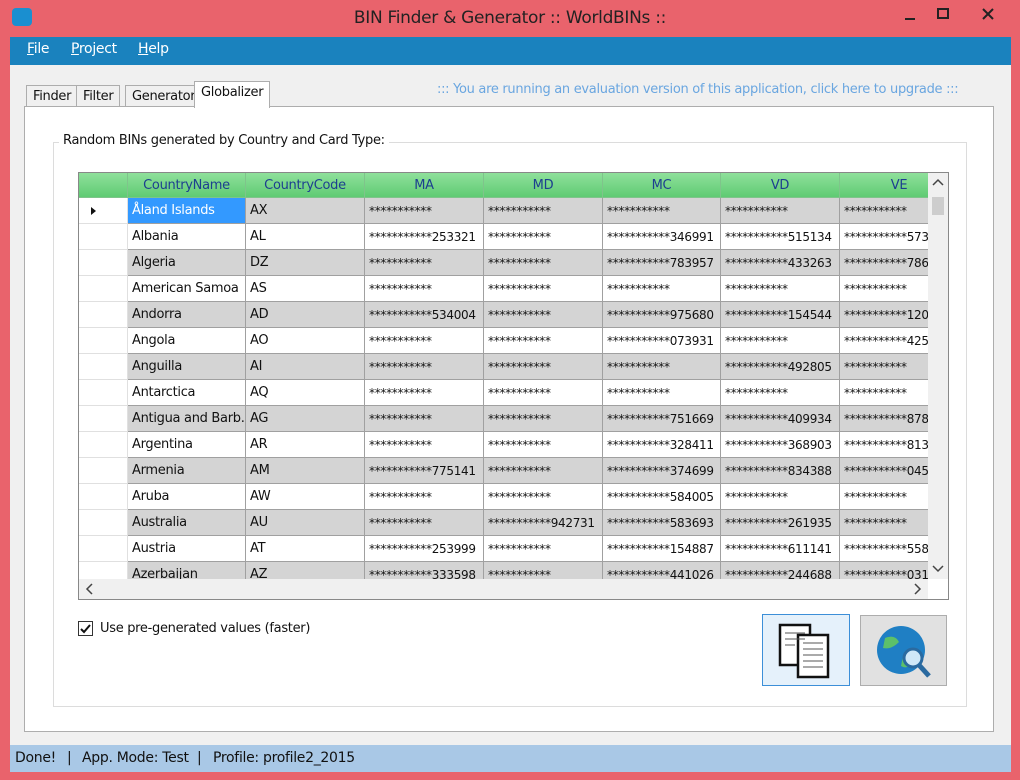 The image size is (1020, 780). I want to click on grid-cell: ***********775141, so click(424, 471).